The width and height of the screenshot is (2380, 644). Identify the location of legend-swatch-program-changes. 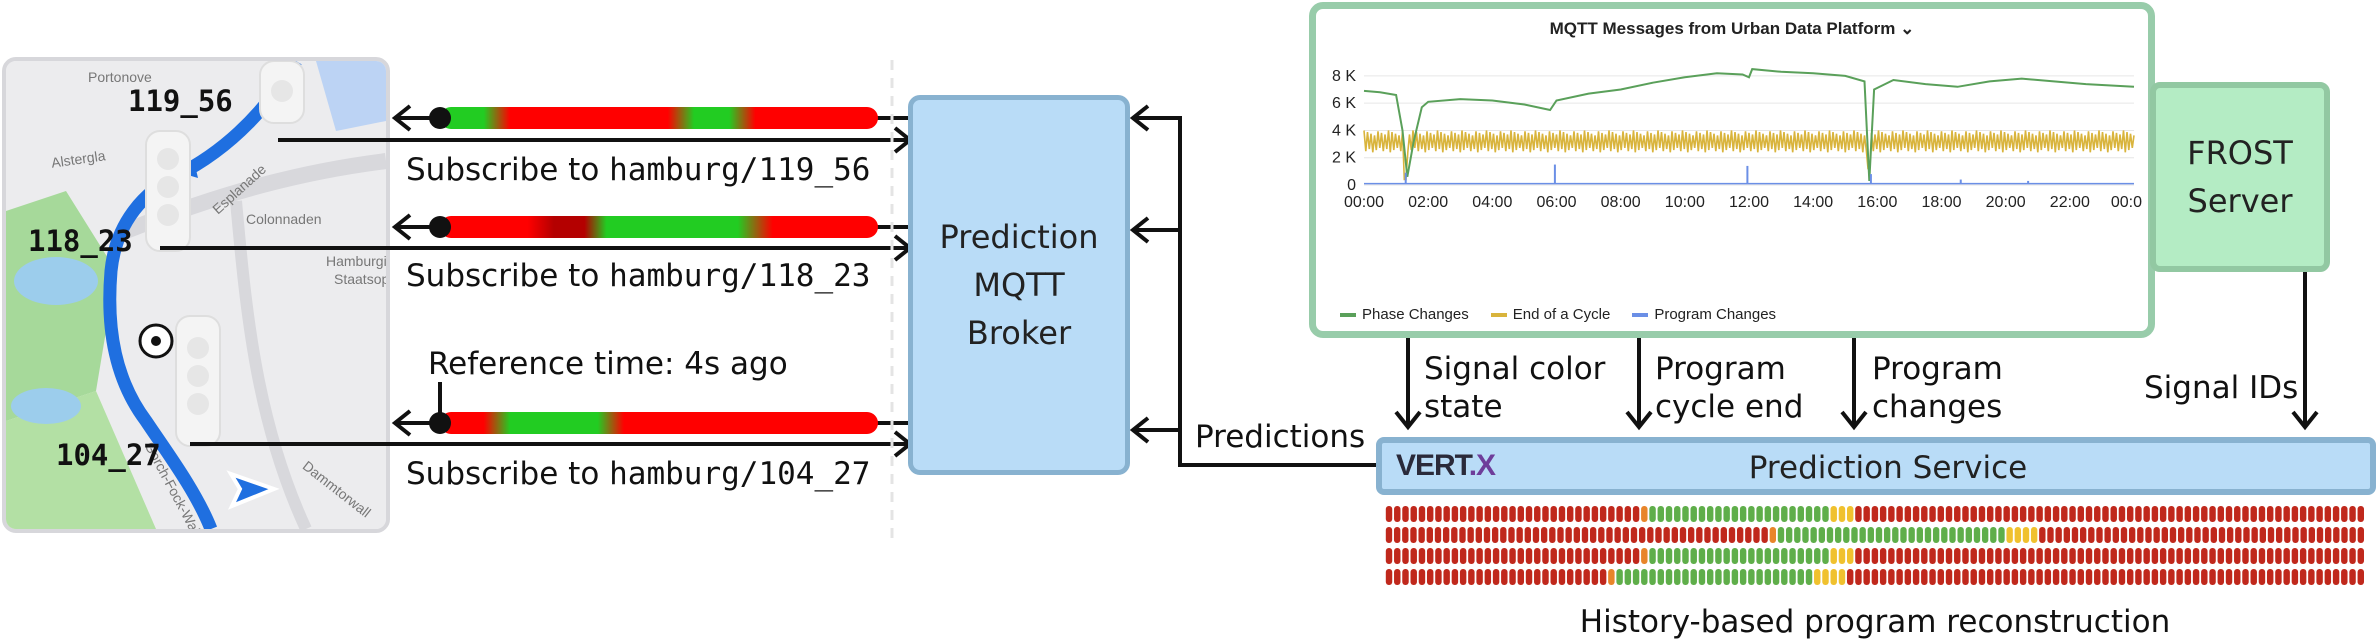
(1640, 314).